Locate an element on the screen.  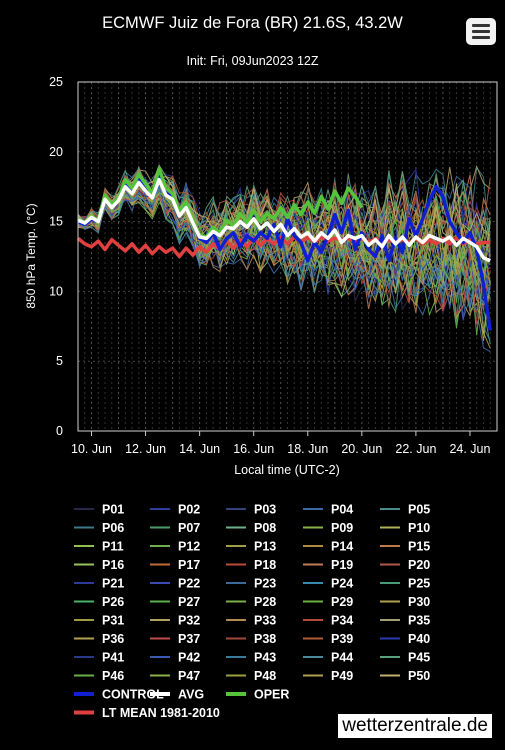
legend-label: P31 is located at coordinates (113, 621).